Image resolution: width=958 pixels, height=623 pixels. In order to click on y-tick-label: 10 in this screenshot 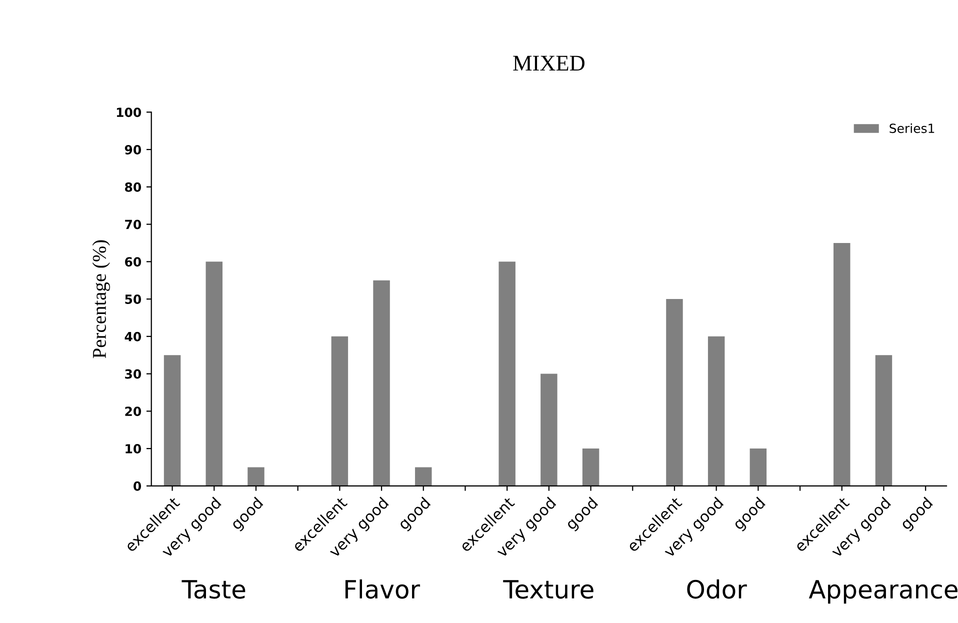, I will do `click(134, 449)`.